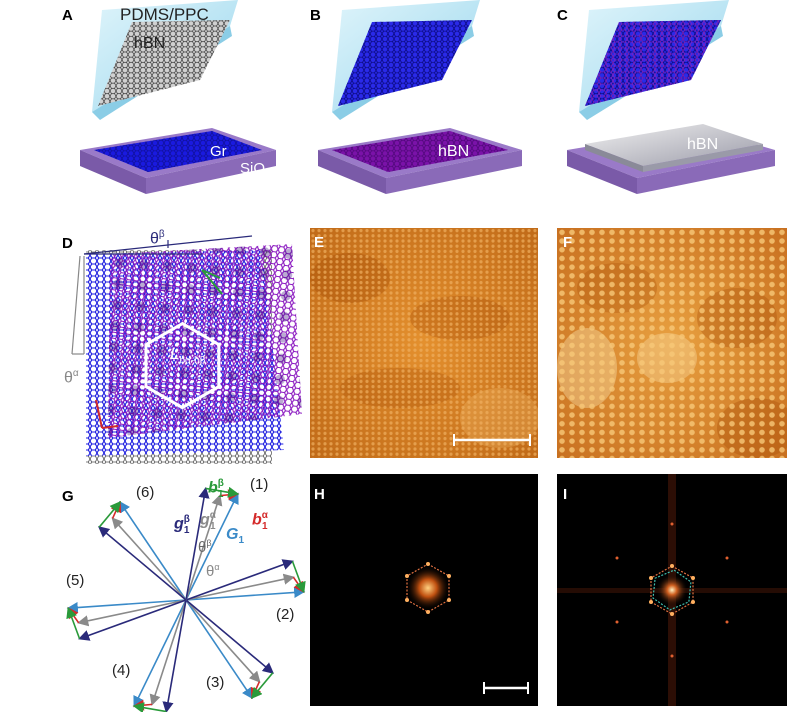 This screenshot has height=717, width=808. Describe the element at coordinates (703, 144) in the screenshot. I see `bottom-hbn-label-c: hBN` at that location.